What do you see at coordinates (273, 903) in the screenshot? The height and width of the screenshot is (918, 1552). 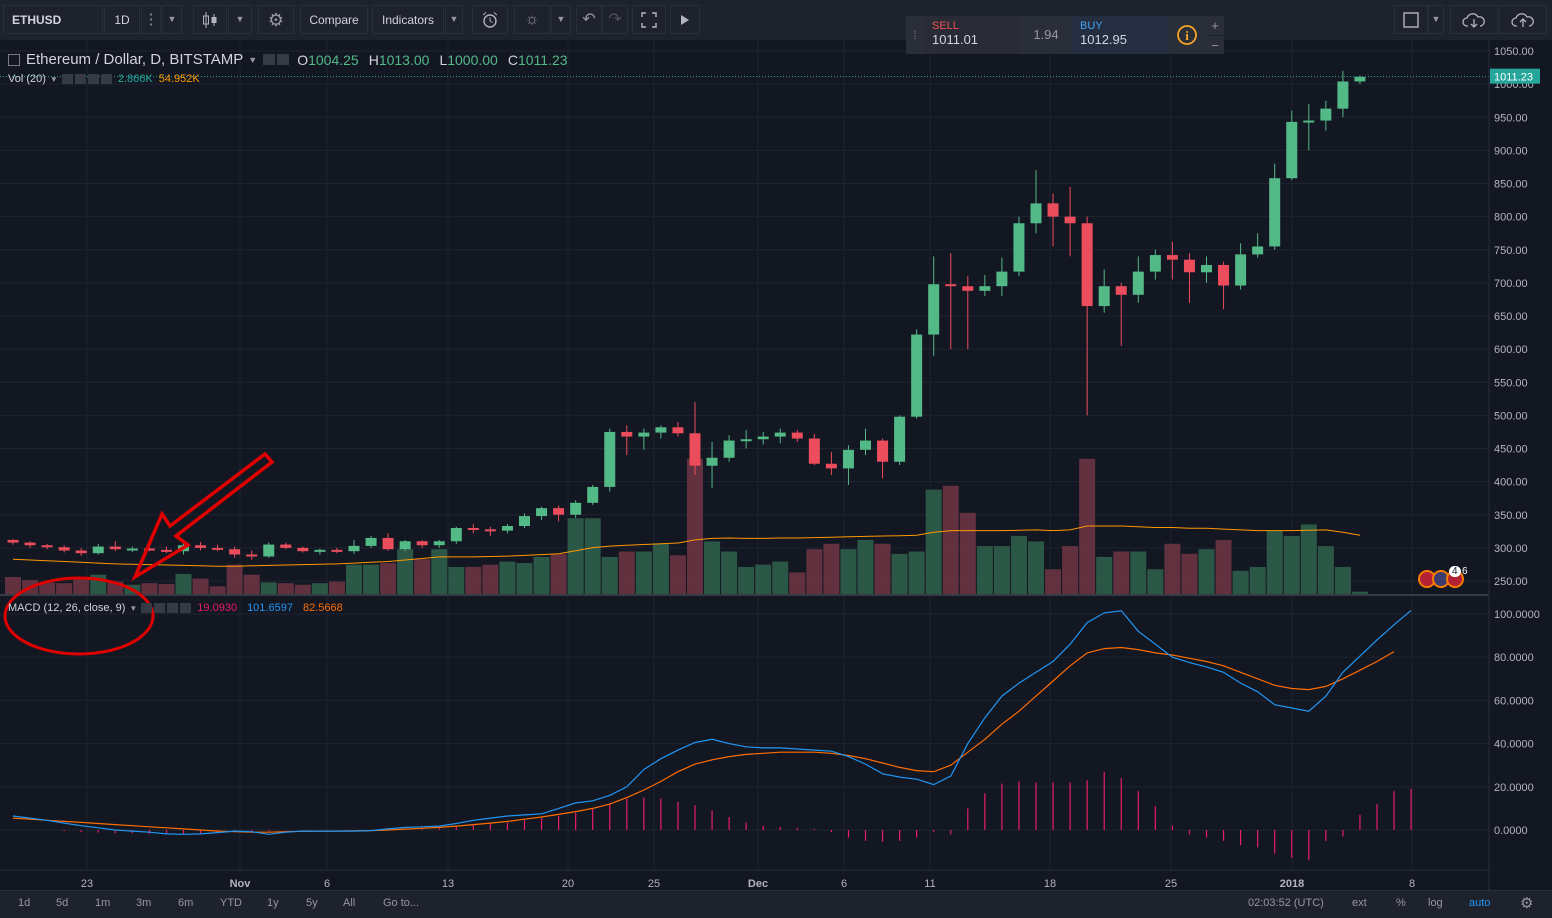 I see `range-1y: 1y` at bounding box center [273, 903].